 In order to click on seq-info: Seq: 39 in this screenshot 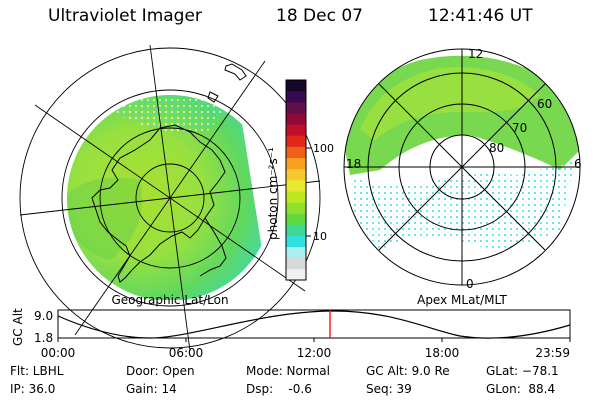, I will do `click(389, 389)`.